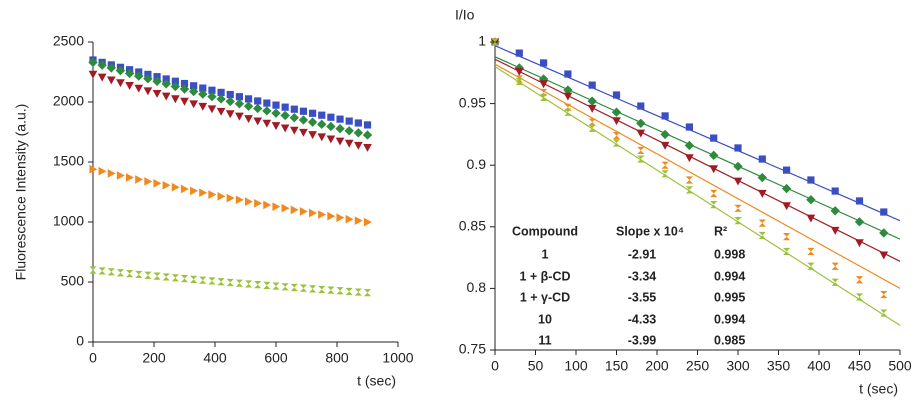 Image resolution: width=914 pixels, height=411 pixels. I want to click on x-tick-label: 250, so click(698, 366).